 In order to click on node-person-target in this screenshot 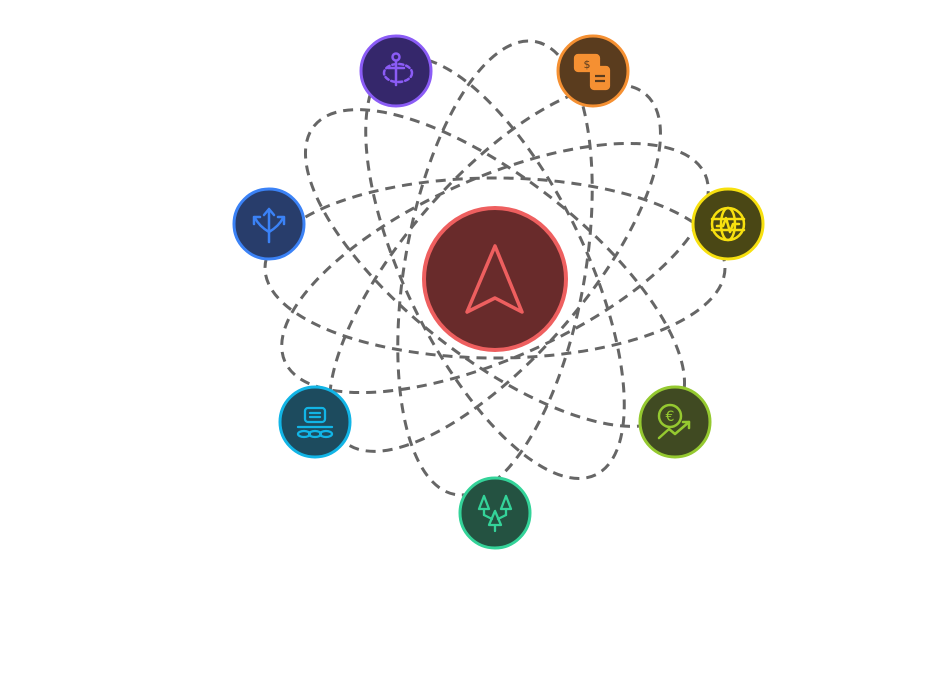, I will do `click(396, 71)`.